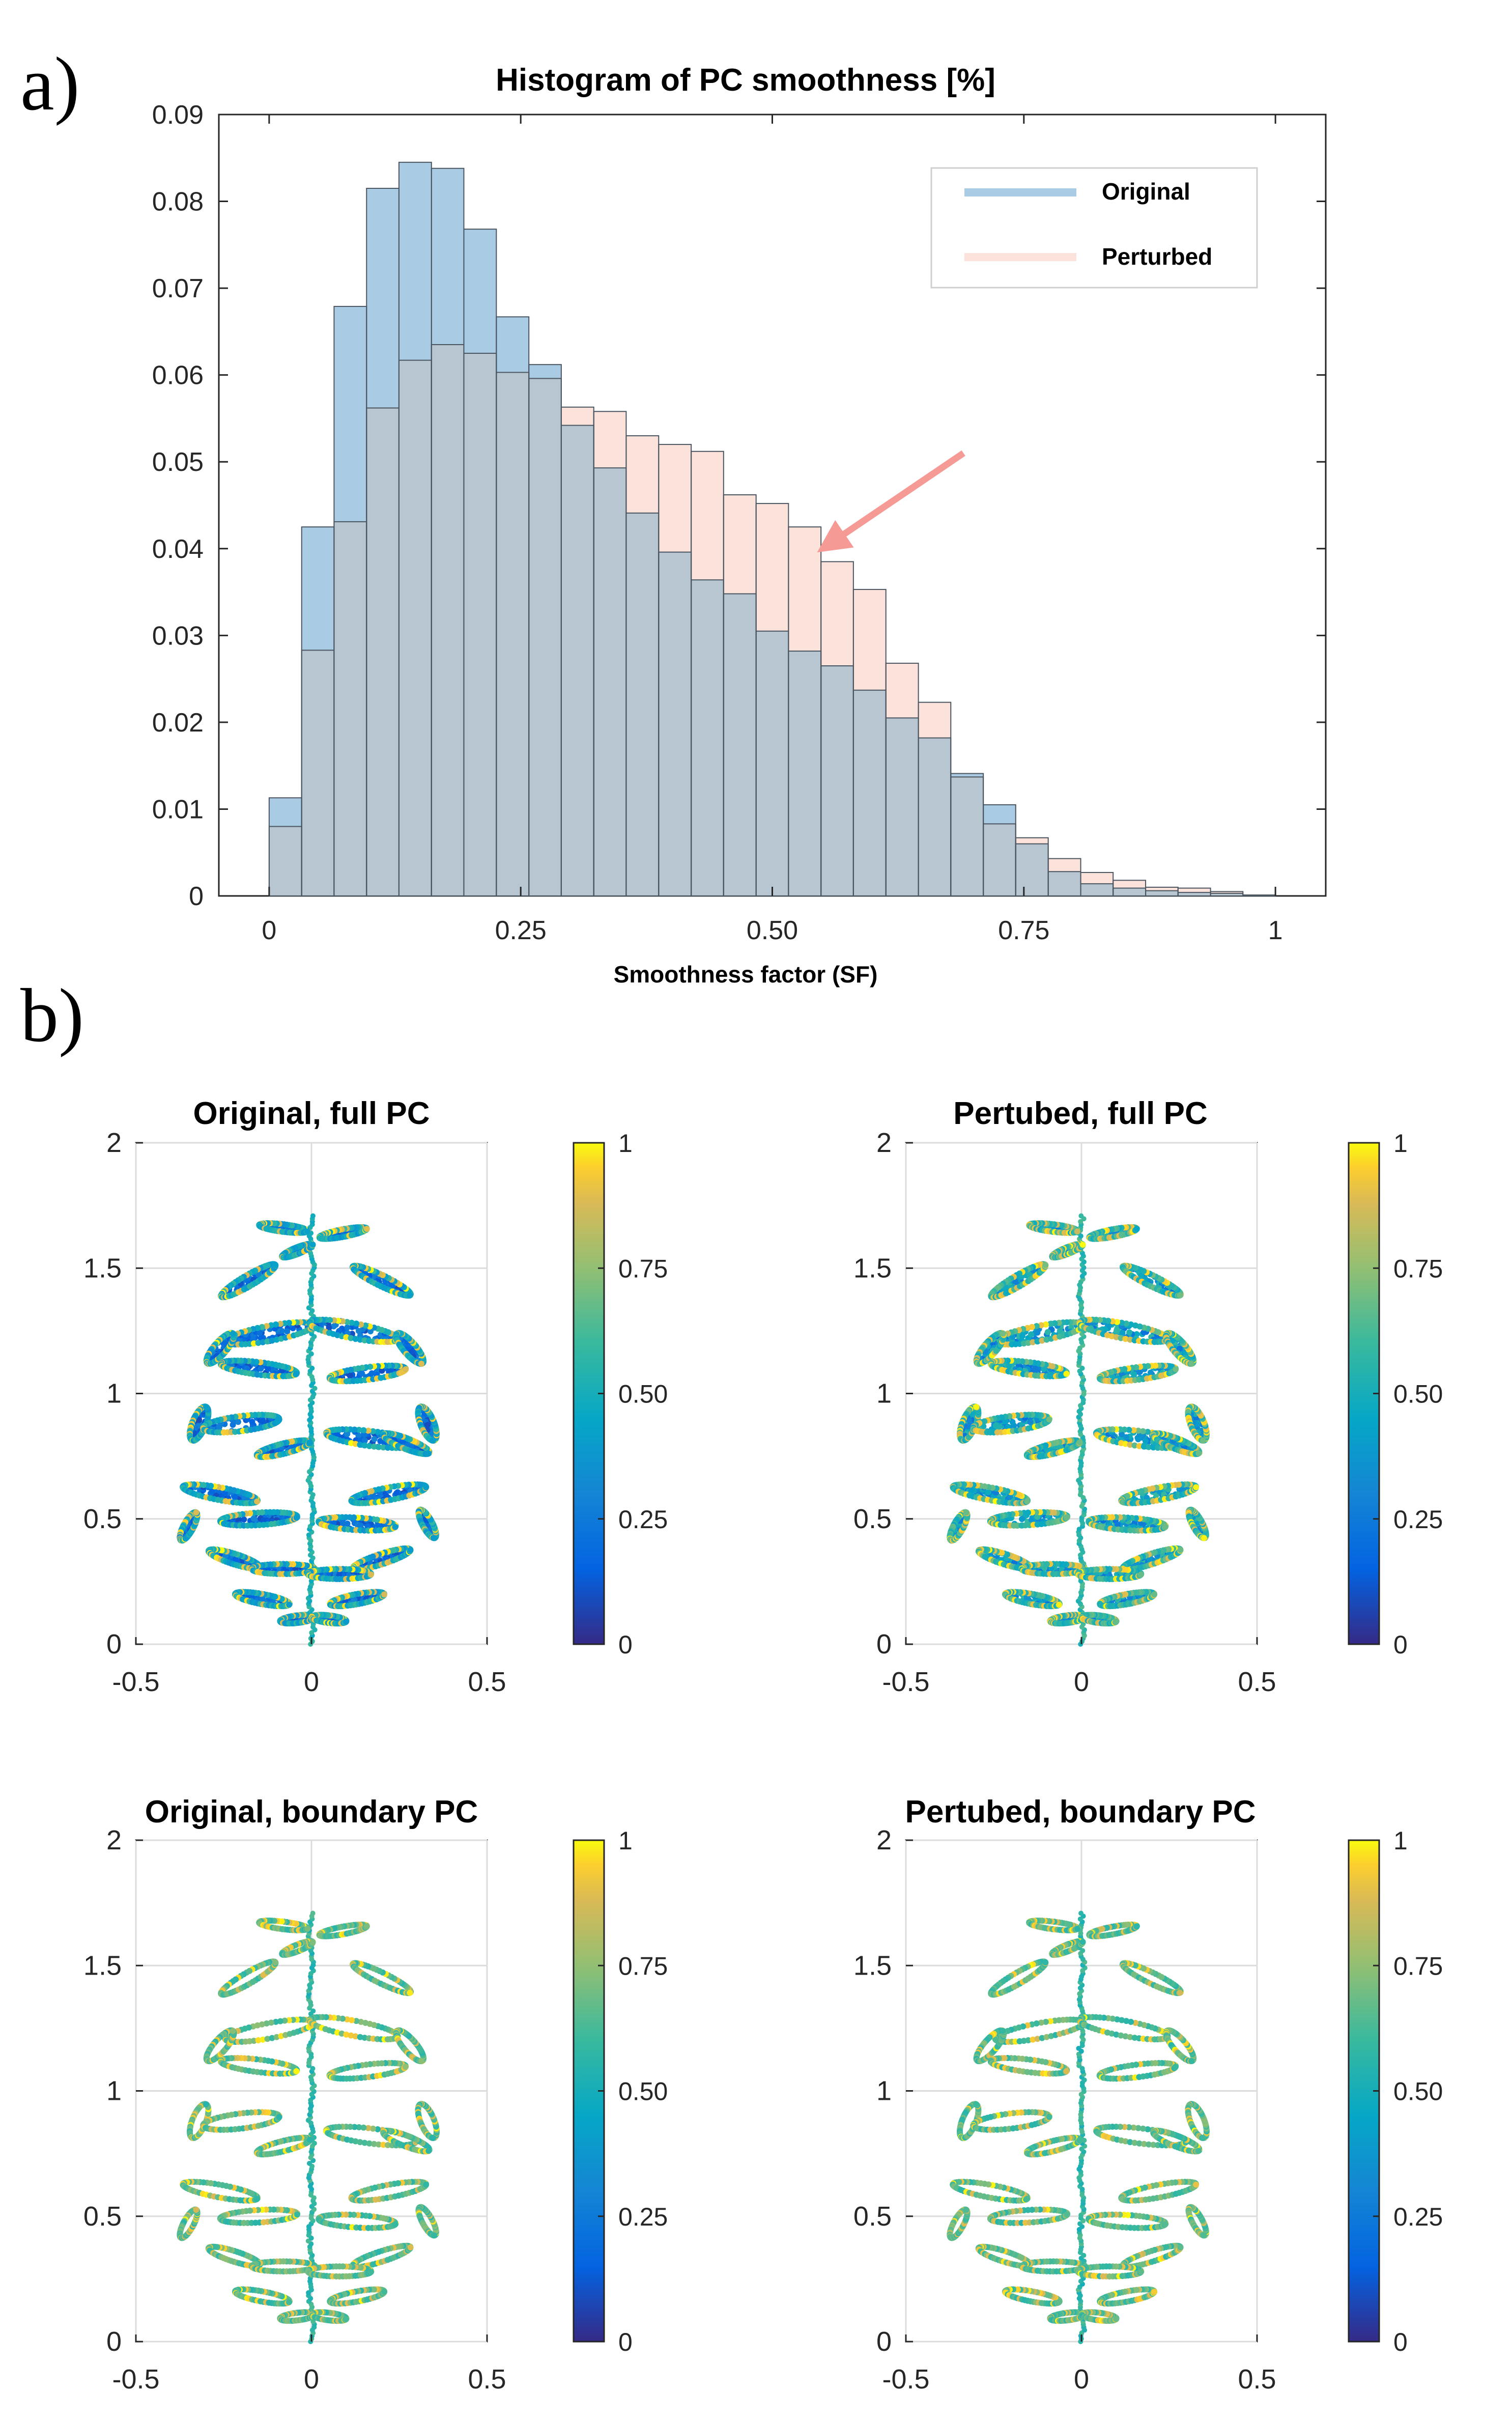 This screenshot has height=2420, width=1512. What do you see at coordinates (178, 723) in the screenshot?
I see `y-tick-label: 0.02` at bounding box center [178, 723].